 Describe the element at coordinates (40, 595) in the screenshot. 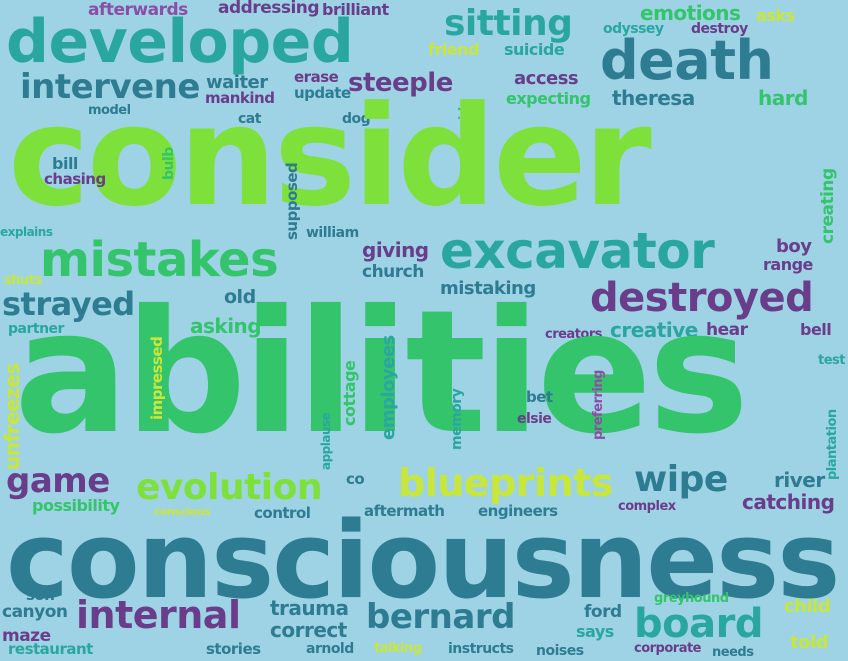

I see `word: son` at that location.